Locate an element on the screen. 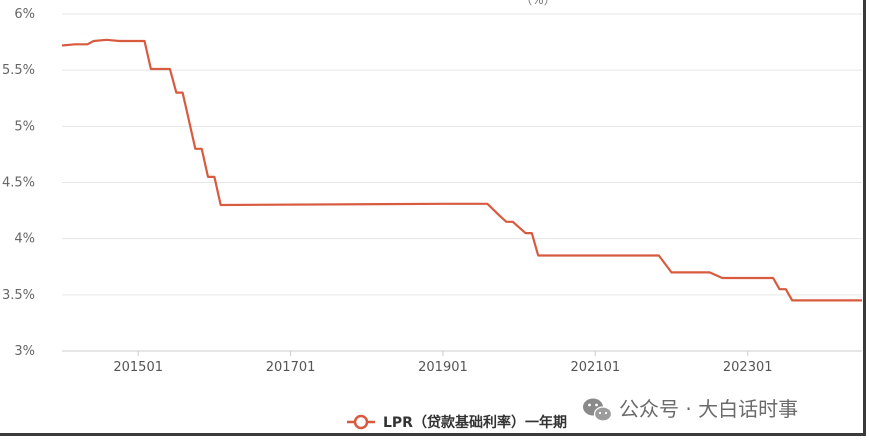  legend: LPR（贷款基础利率）一年期 is located at coordinates (457, 422).